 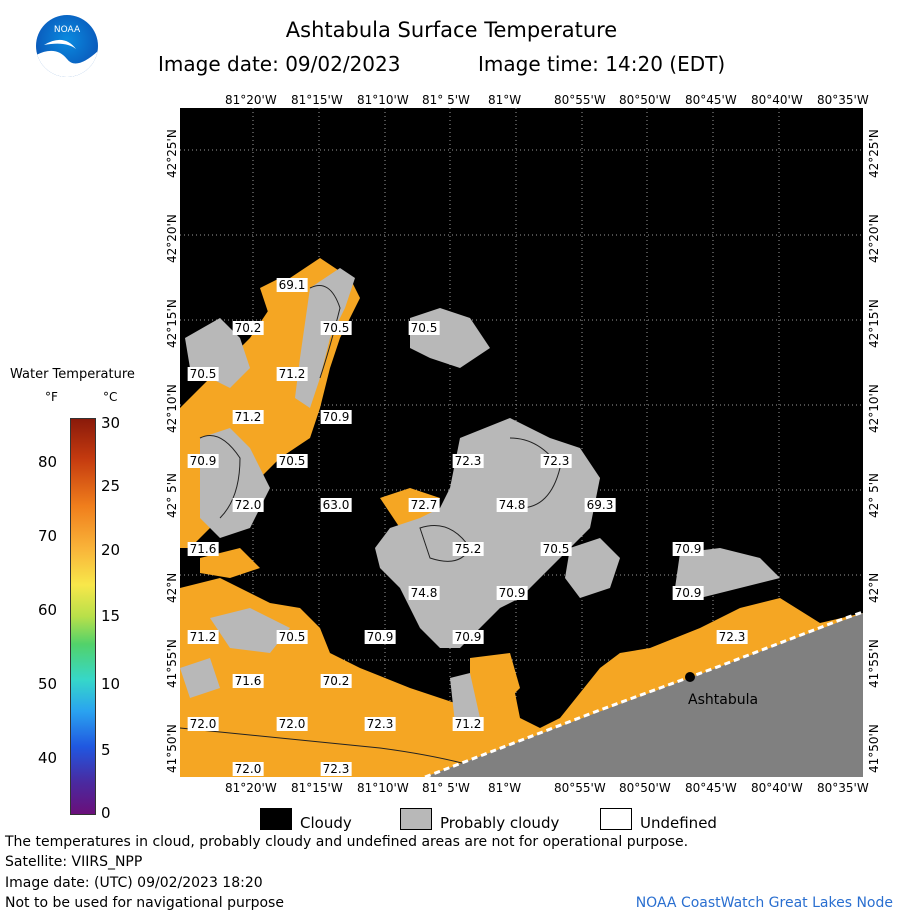 I want to click on lon-tick-top: 80°45'W, so click(x=711, y=100).